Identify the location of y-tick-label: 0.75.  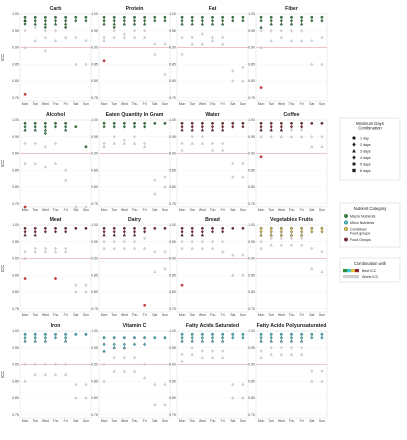
(94, 204).